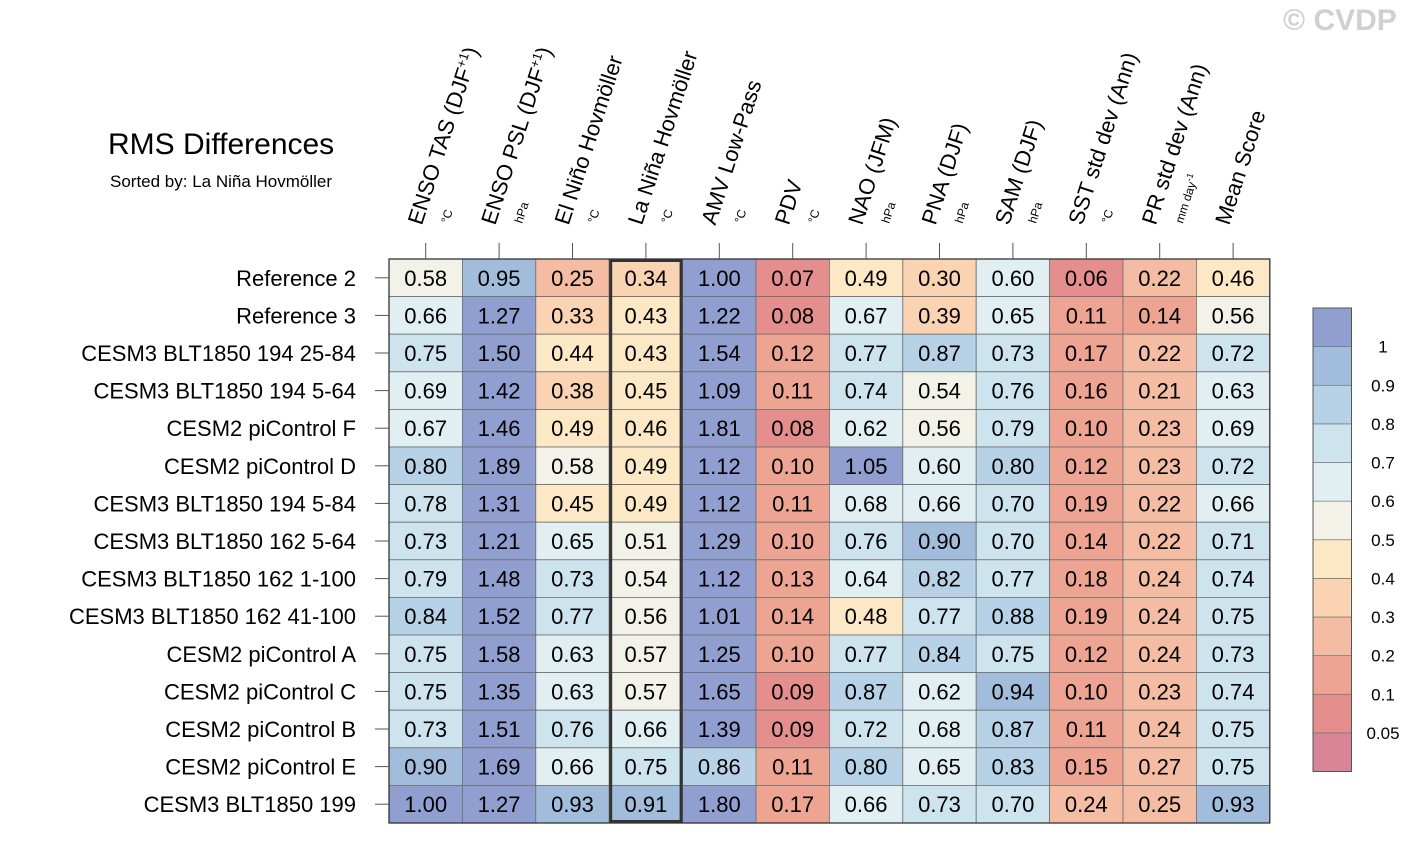 The width and height of the screenshot is (1423, 842). I want to click on row-label: CESM3 BLT1850 199, so click(250, 804).